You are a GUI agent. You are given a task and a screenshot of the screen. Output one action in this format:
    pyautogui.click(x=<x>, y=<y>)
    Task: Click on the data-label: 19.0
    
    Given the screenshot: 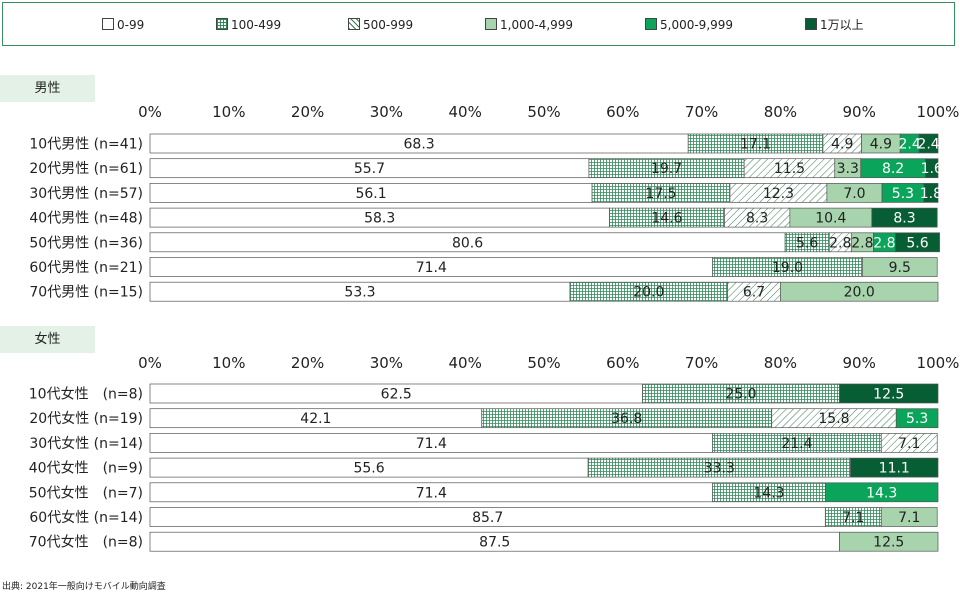 What is the action you would take?
    pyautogui.click(x=787, y=268)
    